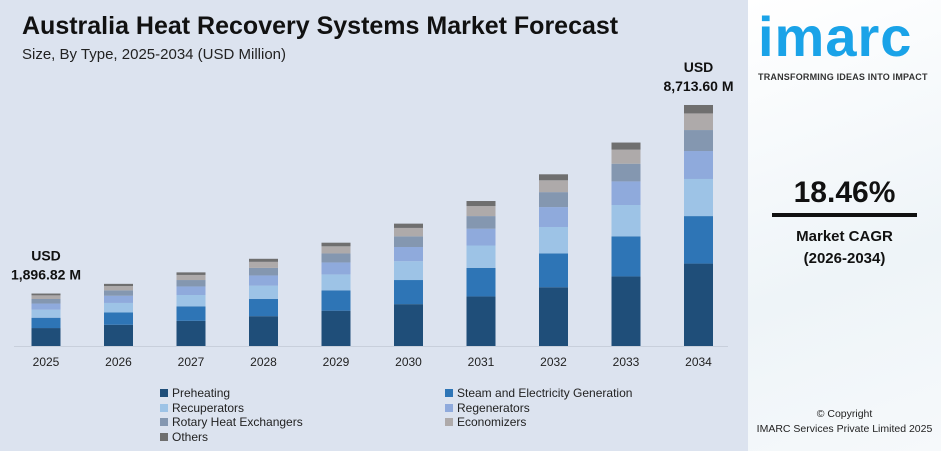 The height and width of the screenshot is (451, 941). I want to click on bar-segment-steam-and-electricity-generation-2027, so click(191, 313).